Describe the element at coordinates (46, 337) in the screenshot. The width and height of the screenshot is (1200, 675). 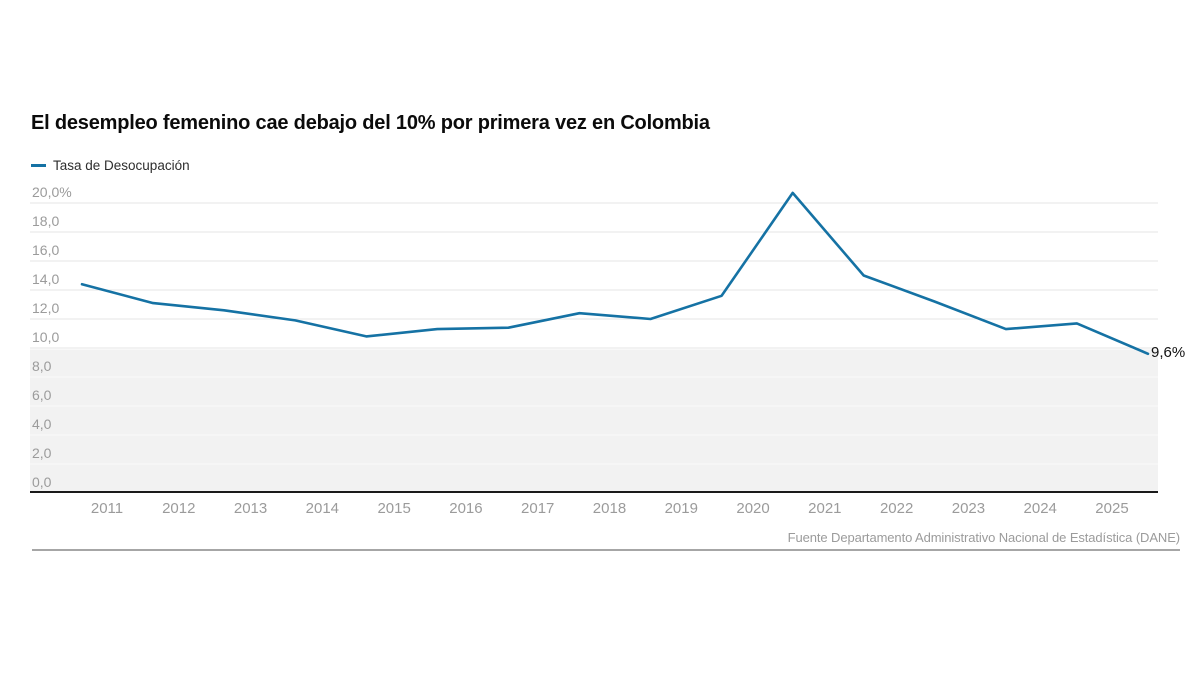
I see `y-axis-tick-label: 10,0` at that location.